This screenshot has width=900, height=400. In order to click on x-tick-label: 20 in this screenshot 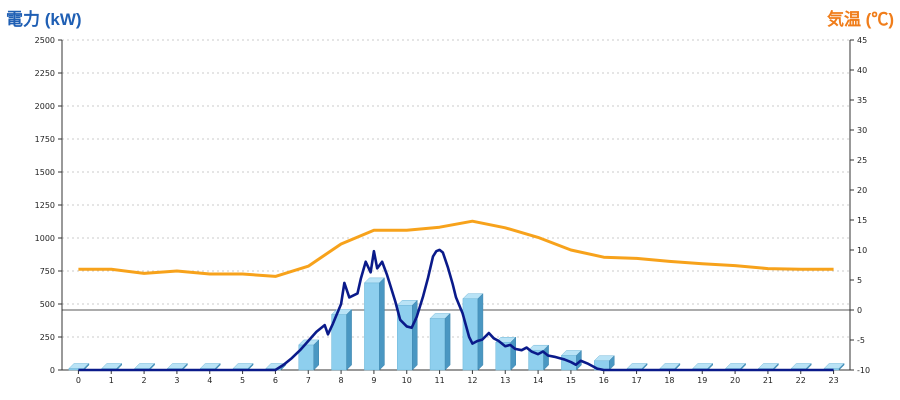, I will do `click(735, 380)`.